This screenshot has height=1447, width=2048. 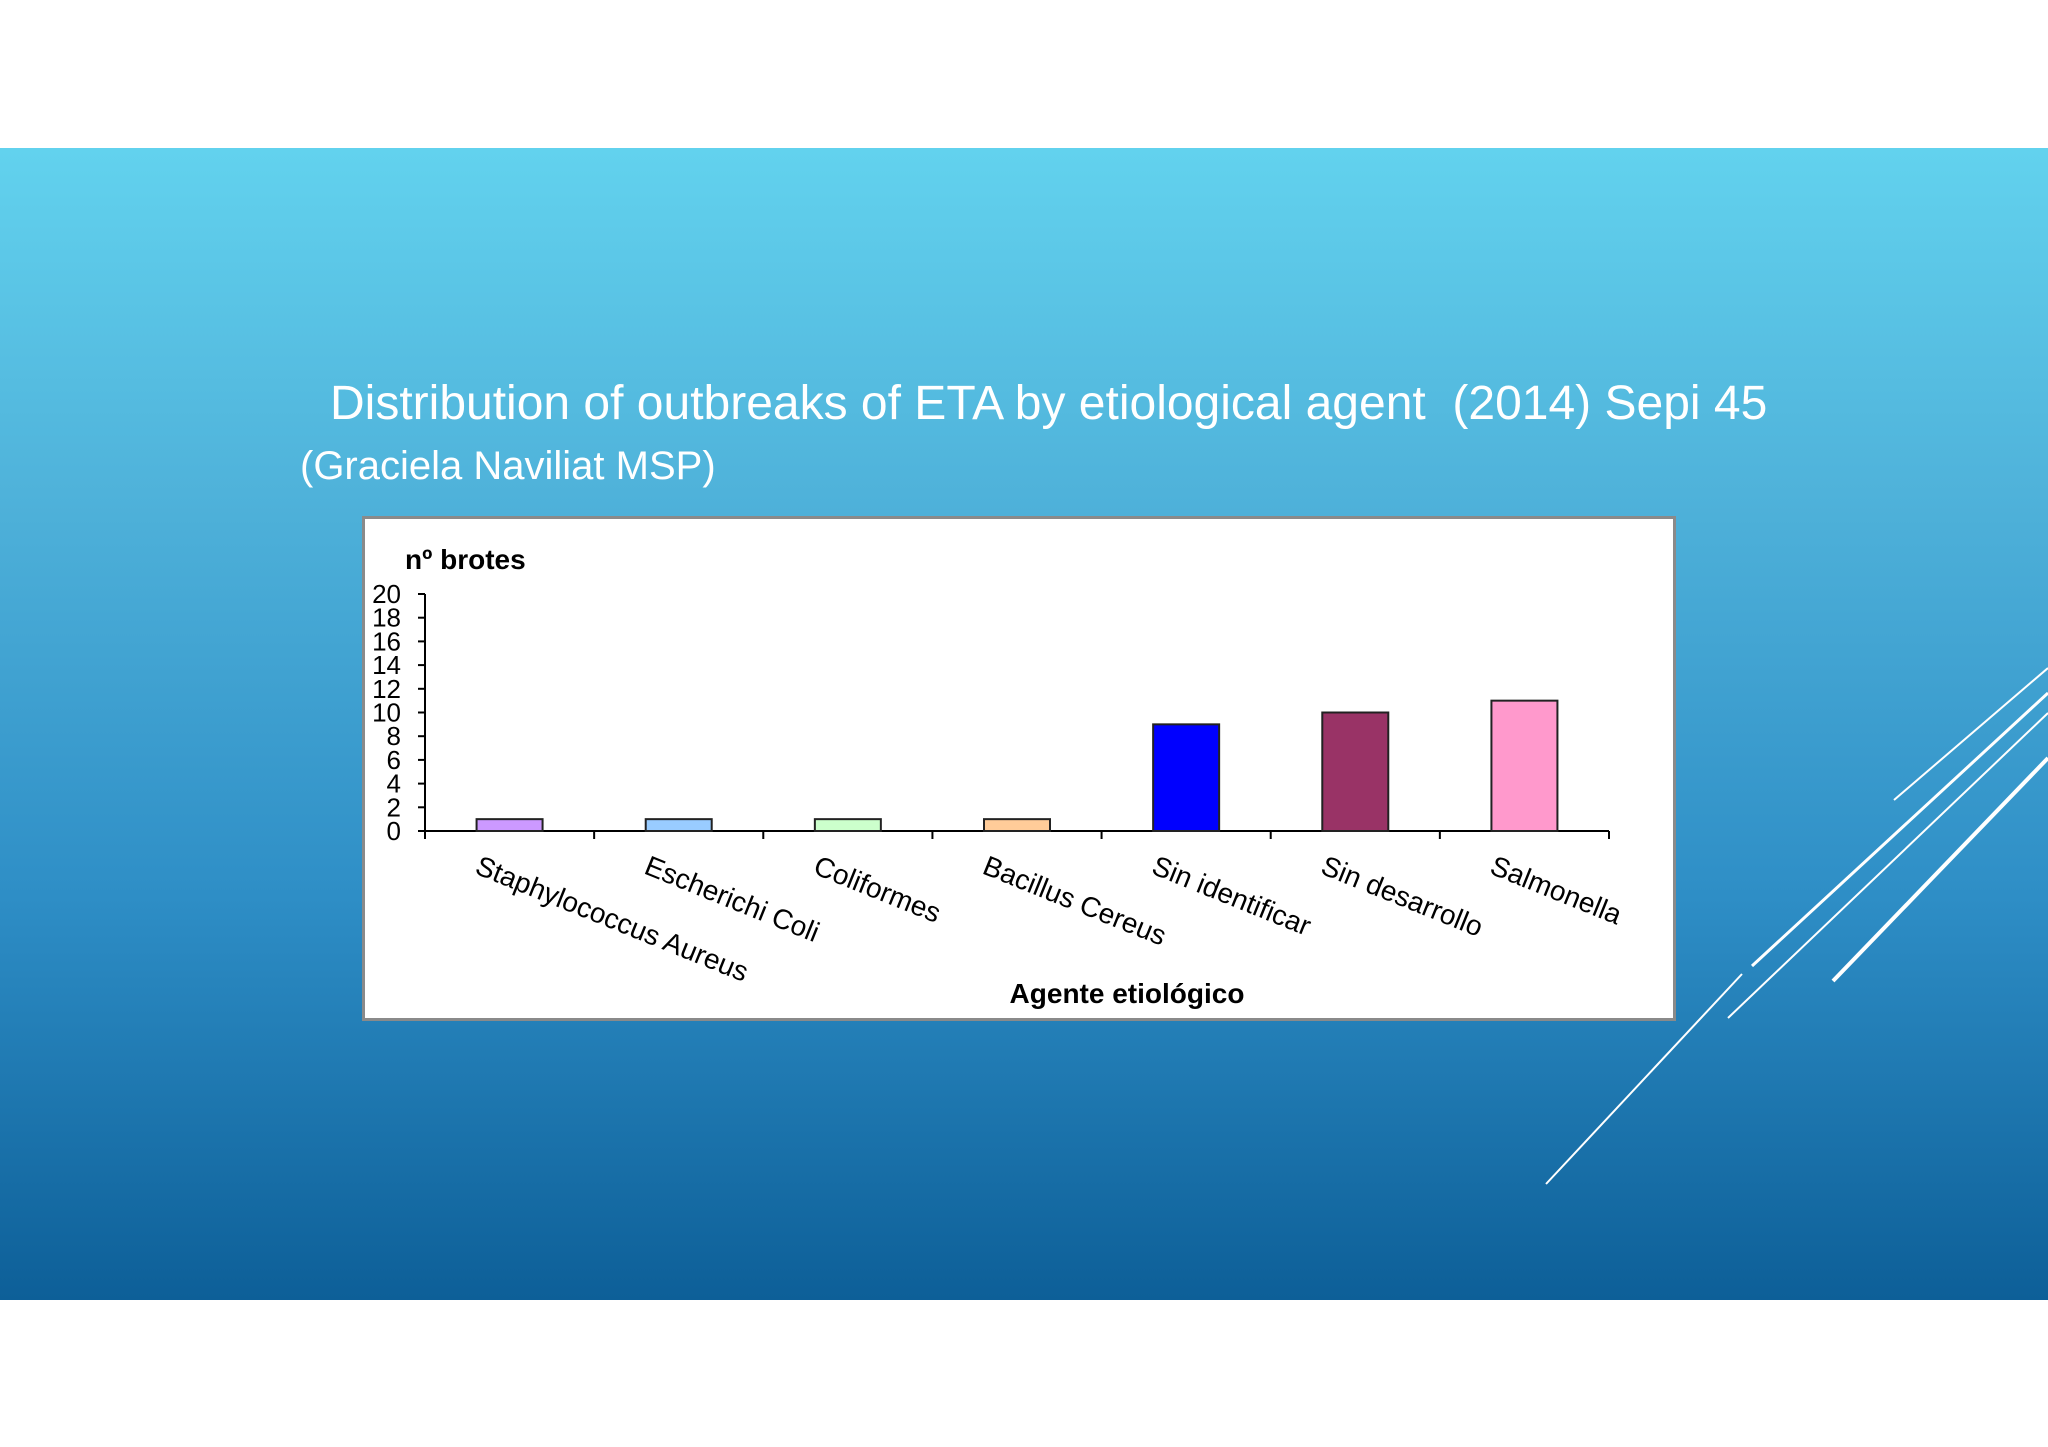 I want to click on x-tick-label: Bacillus Cereus, so click(x=1075, y=901).